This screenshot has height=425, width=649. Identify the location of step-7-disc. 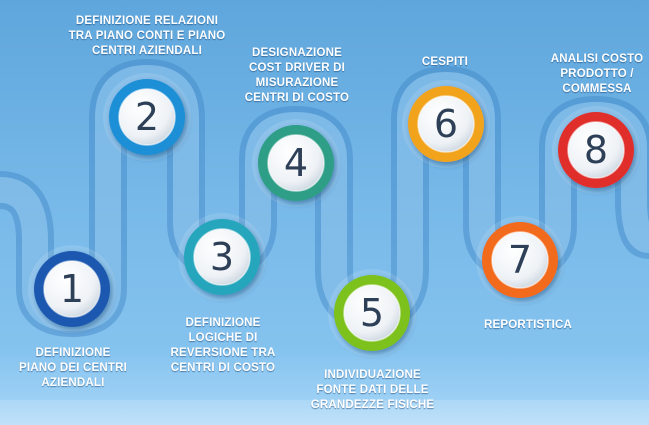
(520, 260).